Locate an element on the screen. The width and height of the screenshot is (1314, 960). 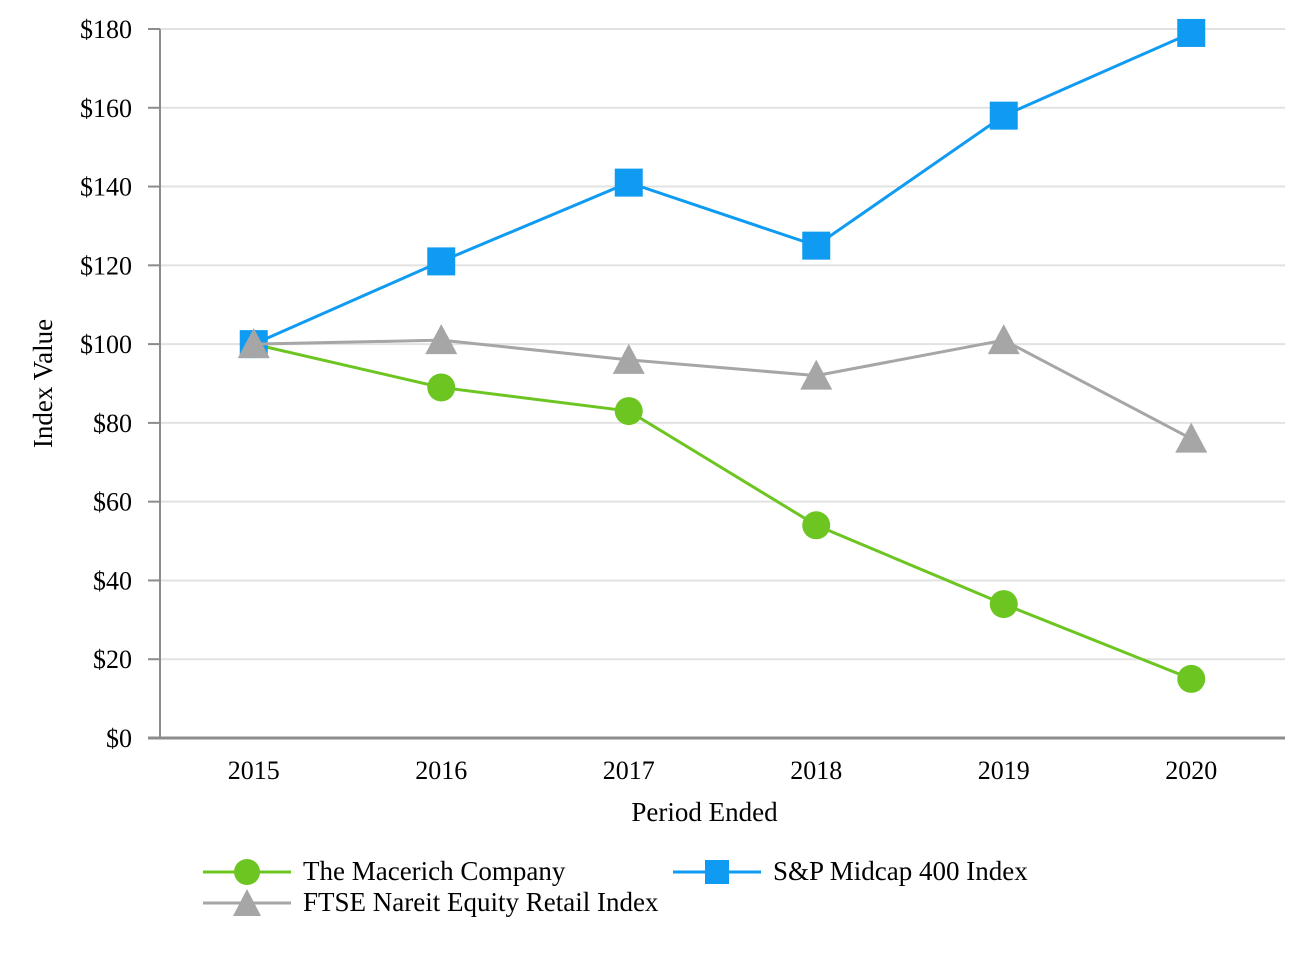
legend-item-macerich: The Macerich Company is located at coordinates (438, 871).